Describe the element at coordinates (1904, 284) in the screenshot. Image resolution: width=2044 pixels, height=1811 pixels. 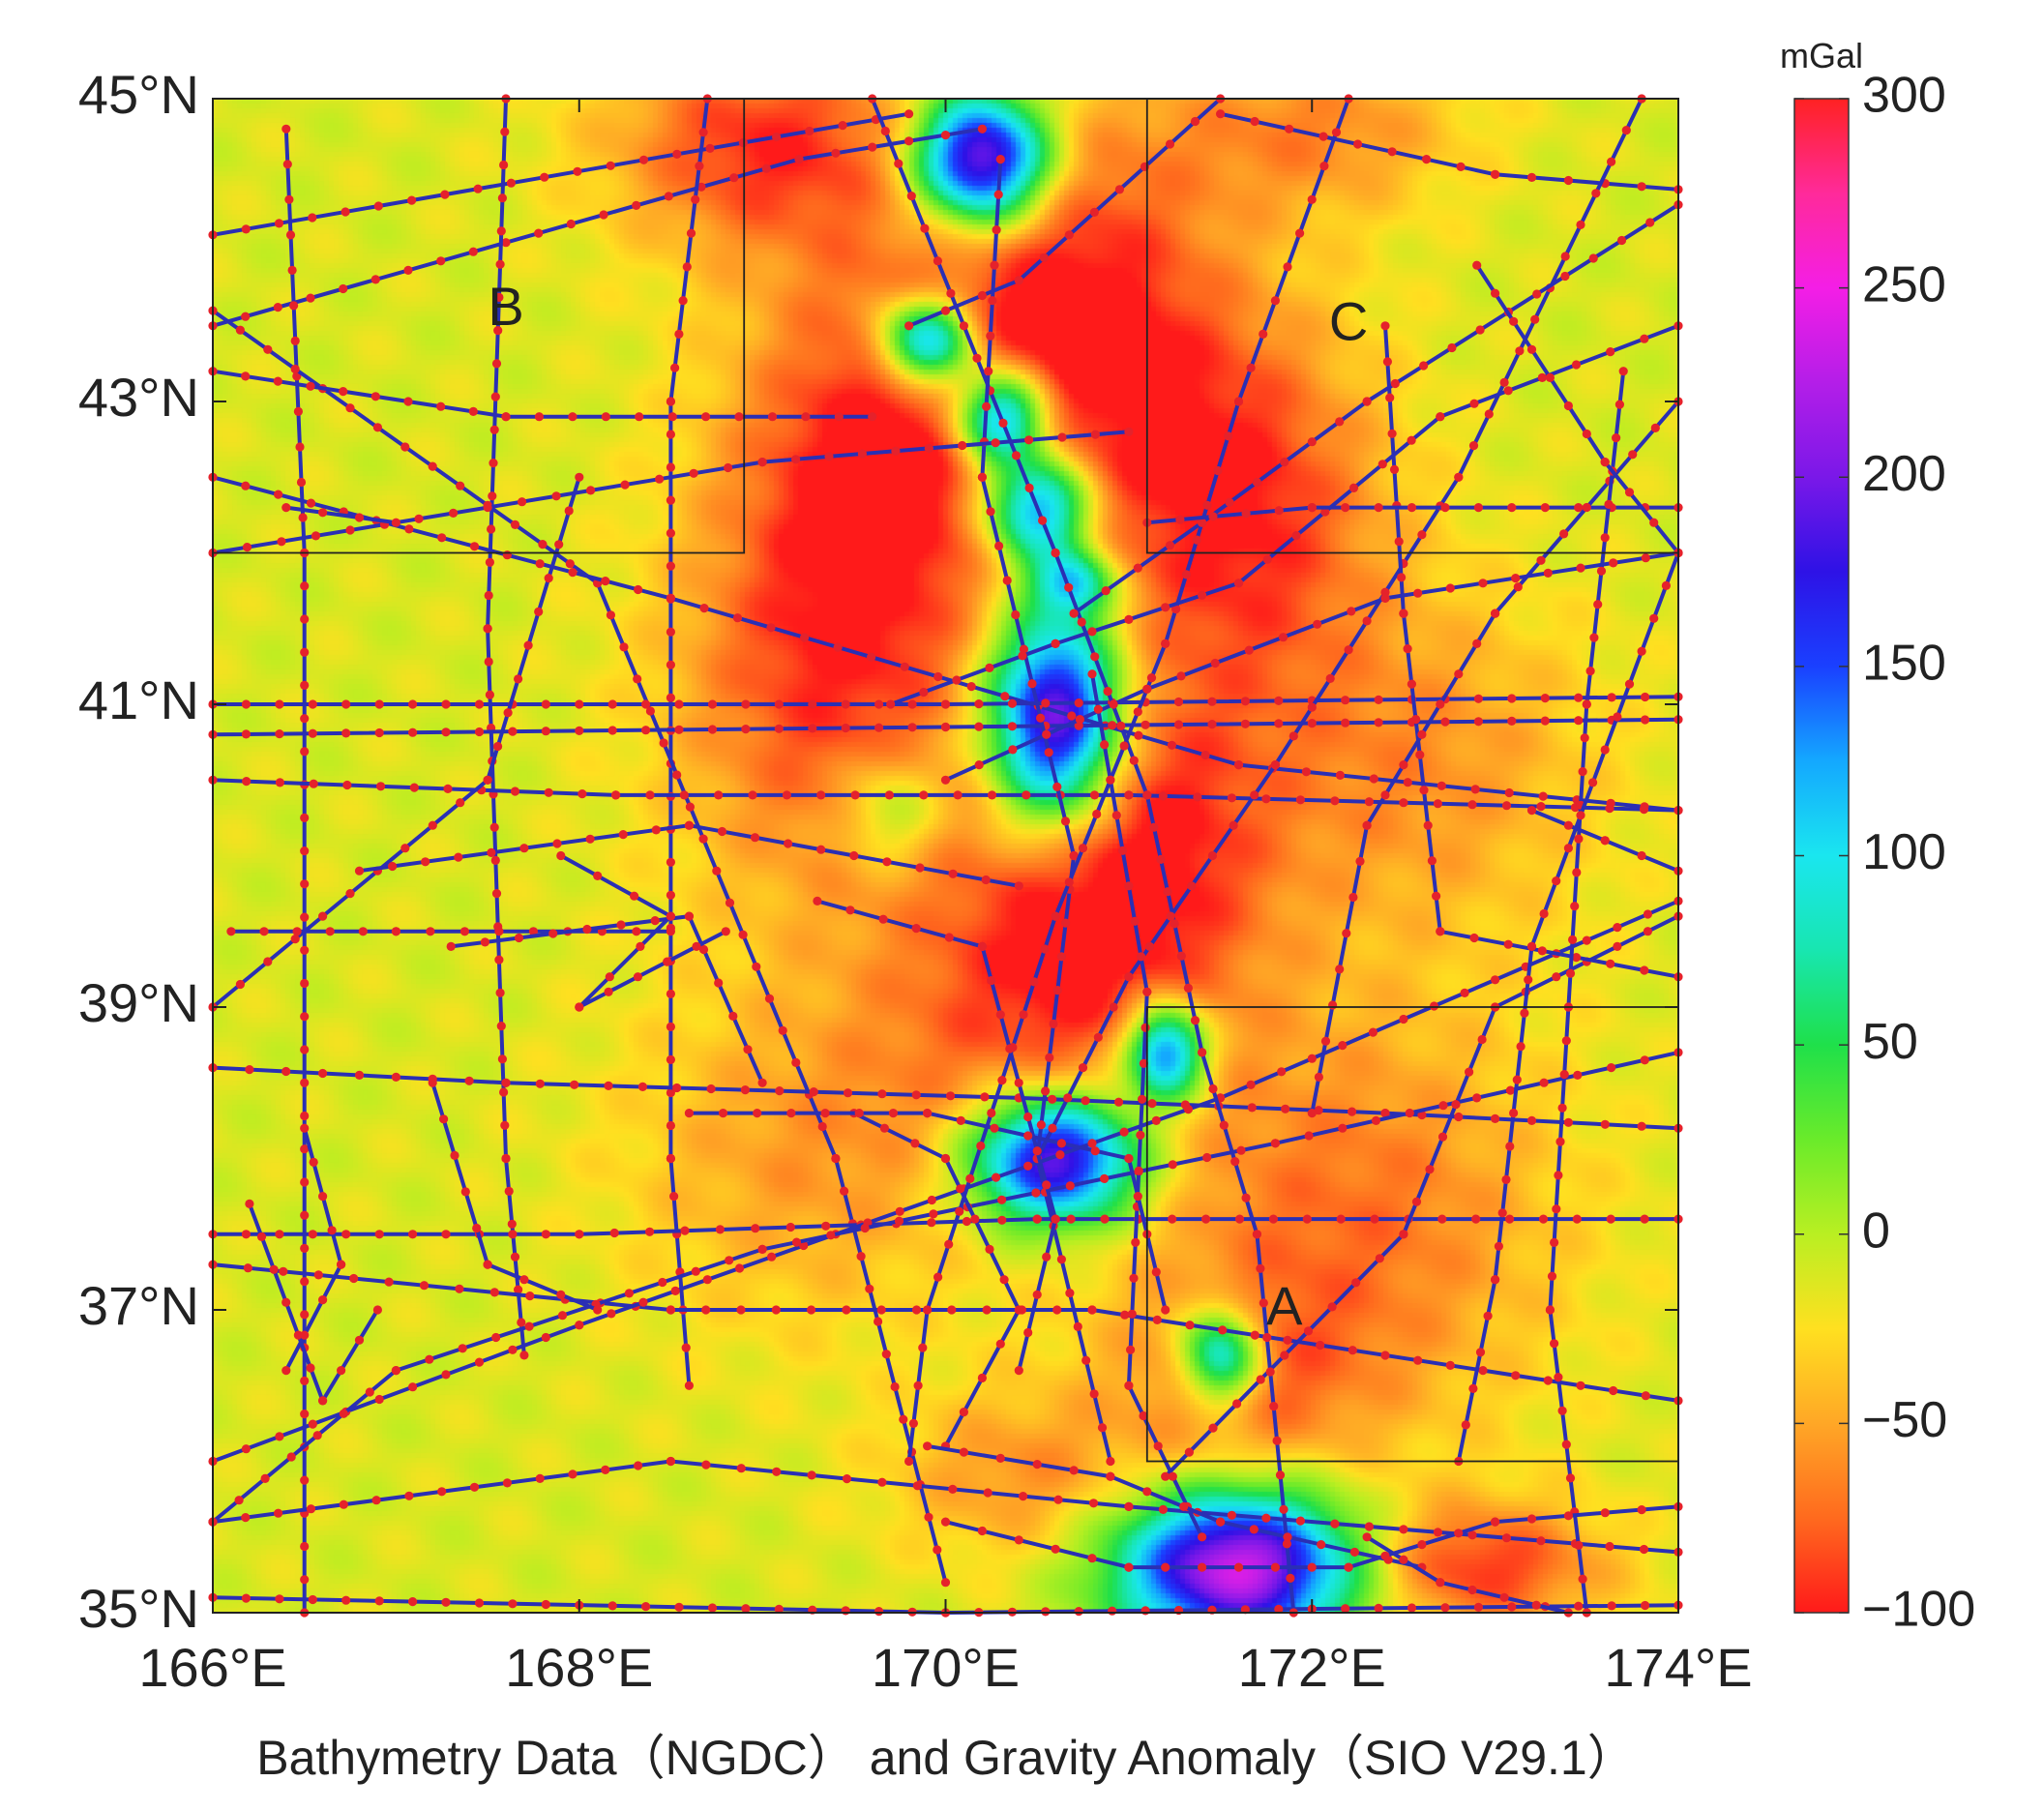
I see `colorbar-tick-label: 250` at that location.